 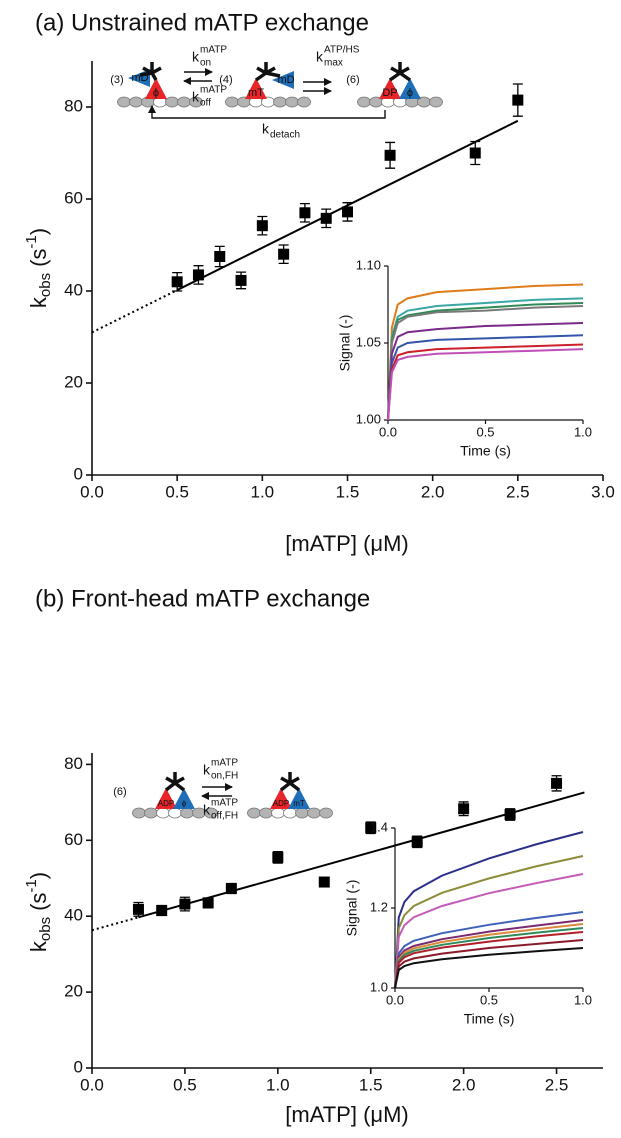 What do you see at coordinates (177, 491) in the screenshot?
I see `x-tick-label: 0.5` at bounding box center [177, 491].